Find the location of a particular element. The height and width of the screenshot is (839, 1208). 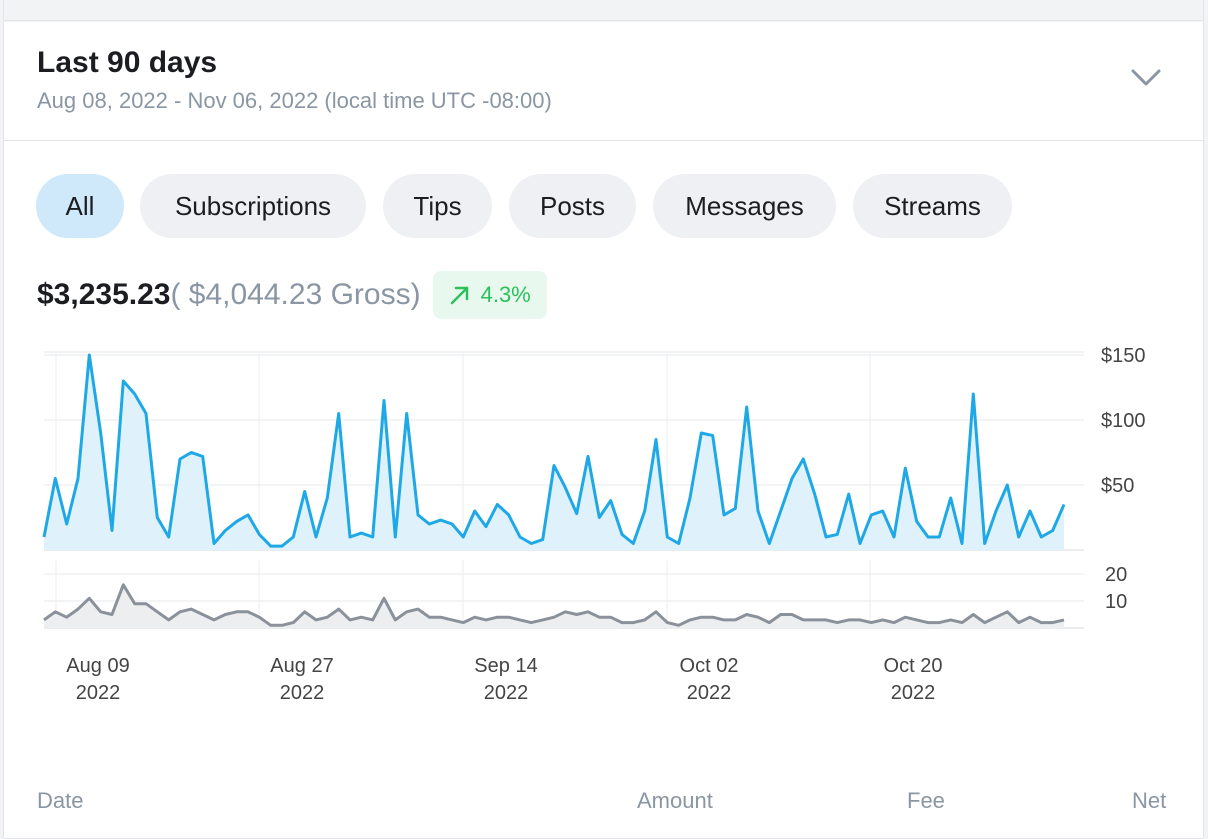

column-net: Net is located at coordinates (1149, 800).